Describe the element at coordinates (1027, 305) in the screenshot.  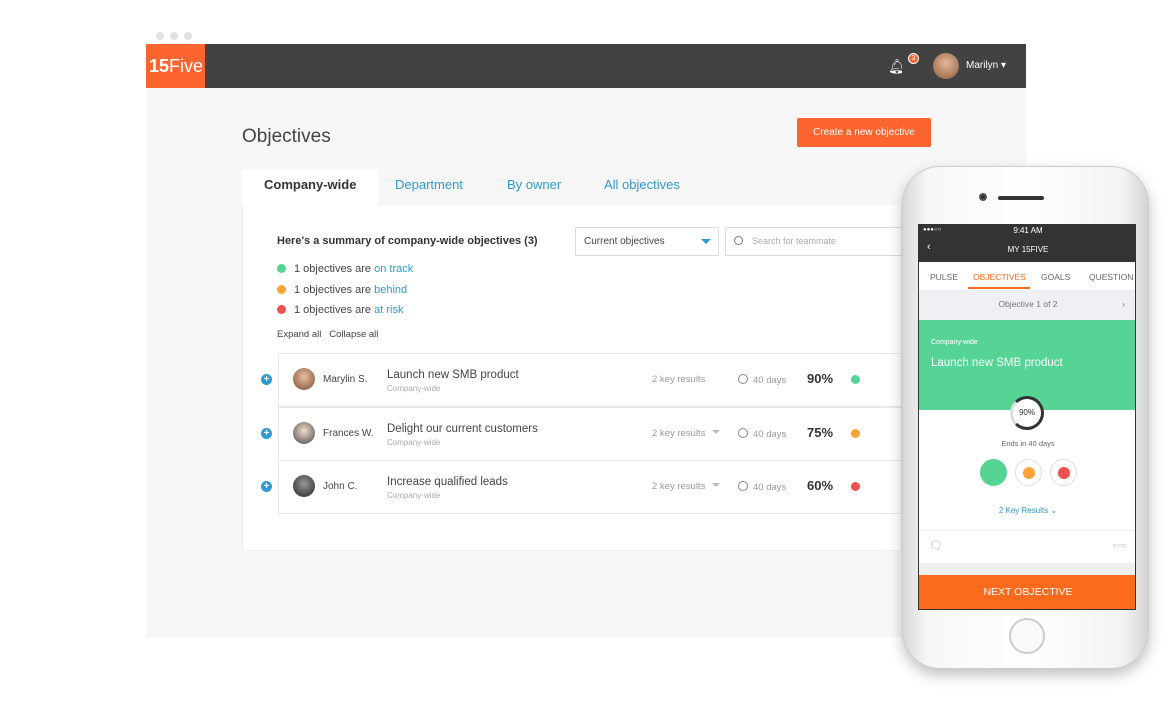
I see `objective-pager: Objective 1 of 2 ›` at that location.